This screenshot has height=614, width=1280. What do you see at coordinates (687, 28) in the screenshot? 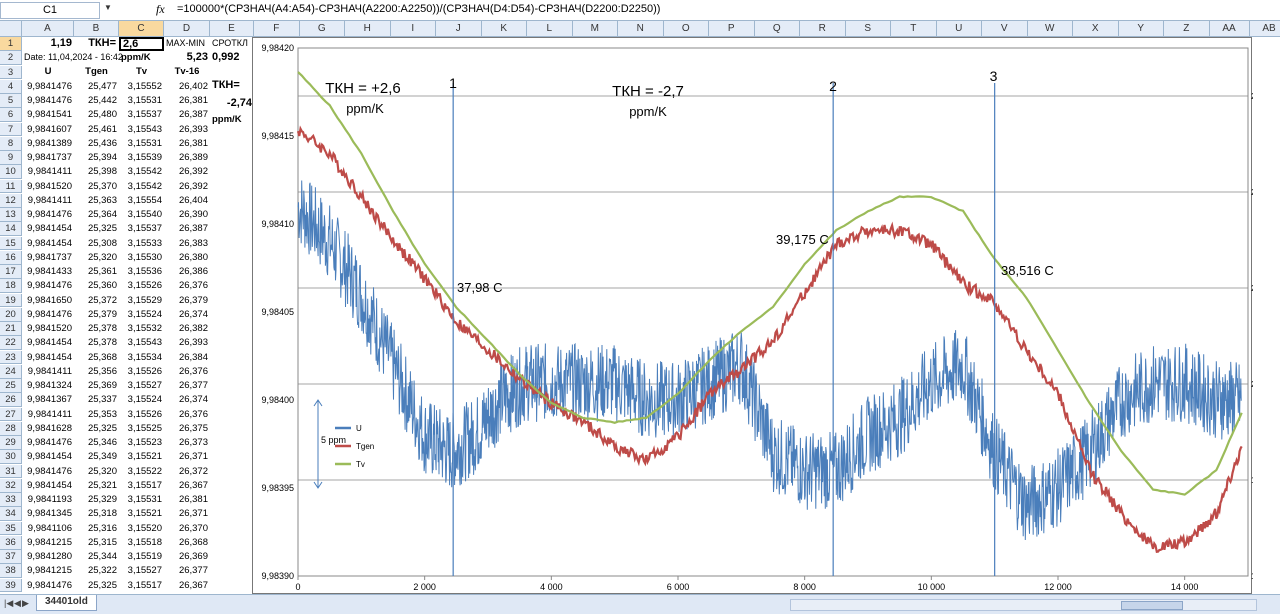
I see `column-header-o: O` at bounding box center [687, 28].